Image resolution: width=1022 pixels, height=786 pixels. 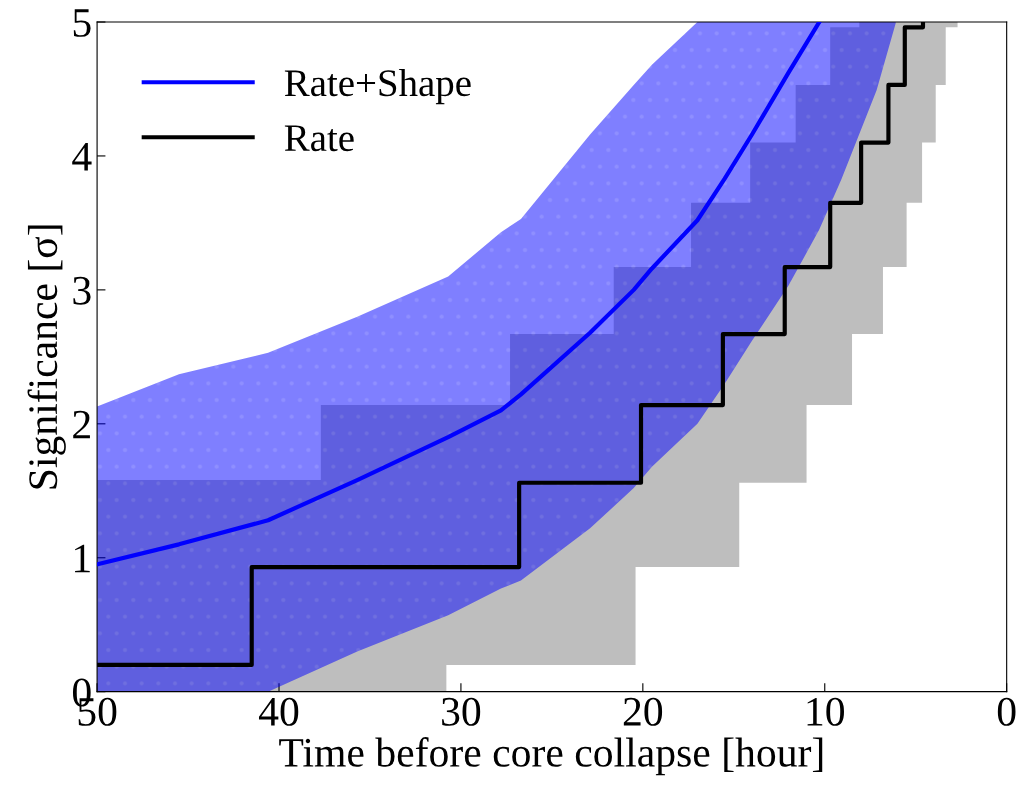 I want to click on legend-label: Rate+Shape, so click(x=377, y=86).